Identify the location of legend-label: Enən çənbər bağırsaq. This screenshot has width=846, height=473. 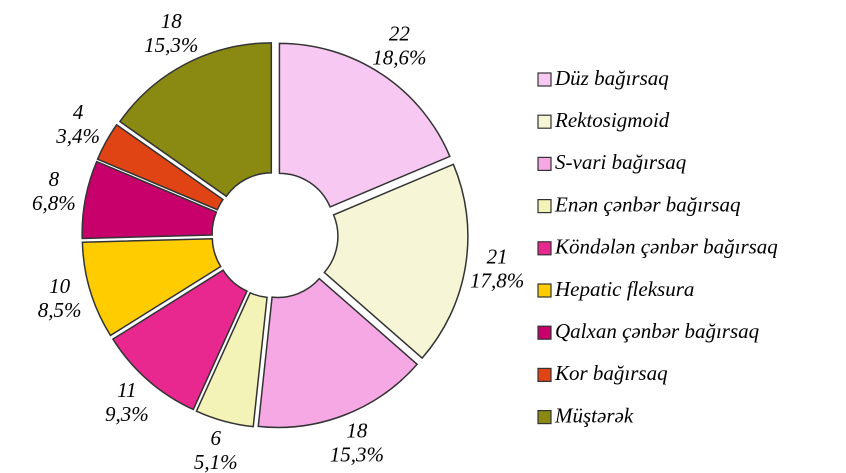
(647, 204).